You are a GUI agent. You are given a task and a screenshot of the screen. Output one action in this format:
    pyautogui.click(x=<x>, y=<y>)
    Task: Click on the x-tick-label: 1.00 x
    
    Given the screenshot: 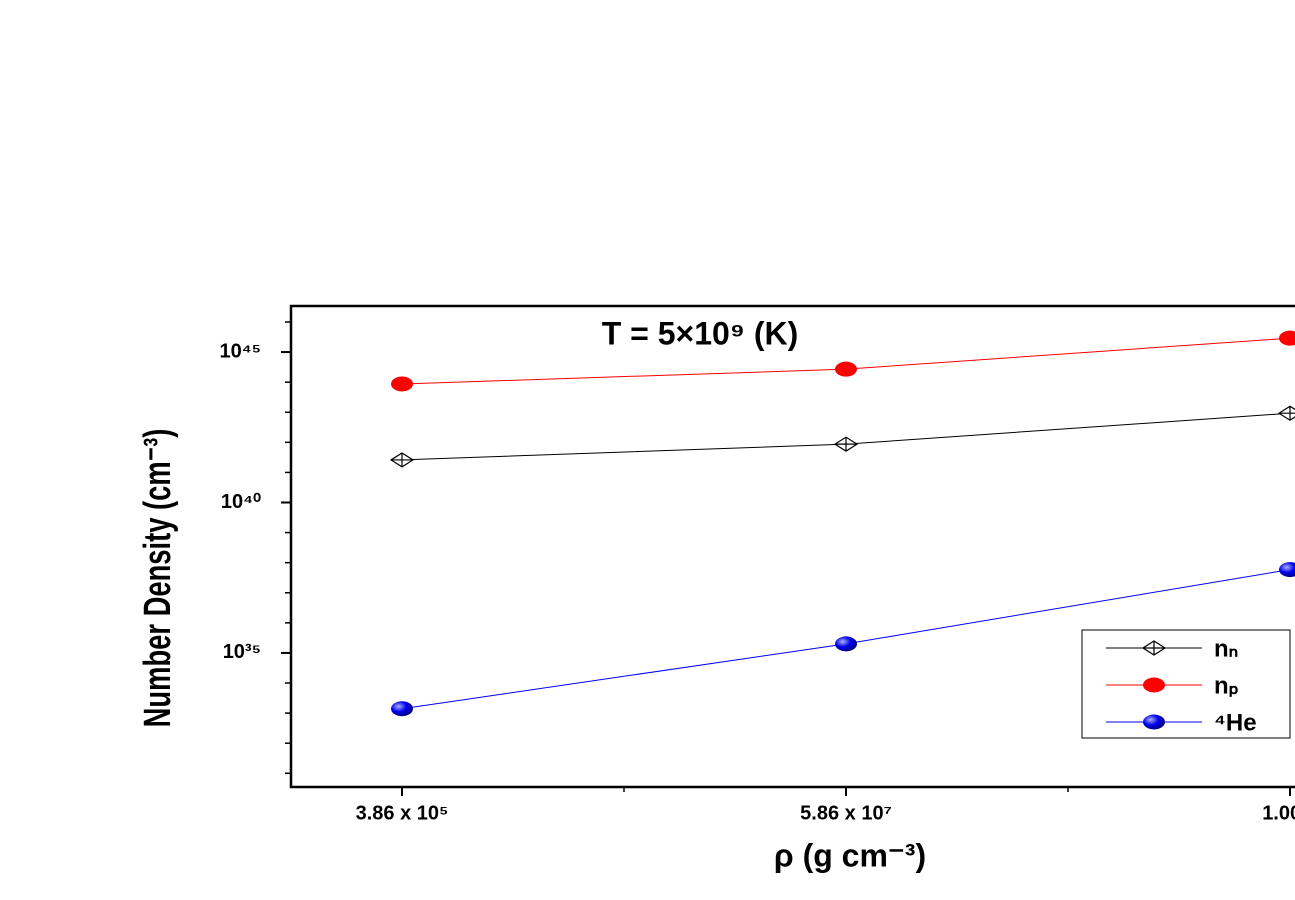 What is the action you would take?
    pyautogui.click(x=1278, y=813)
    